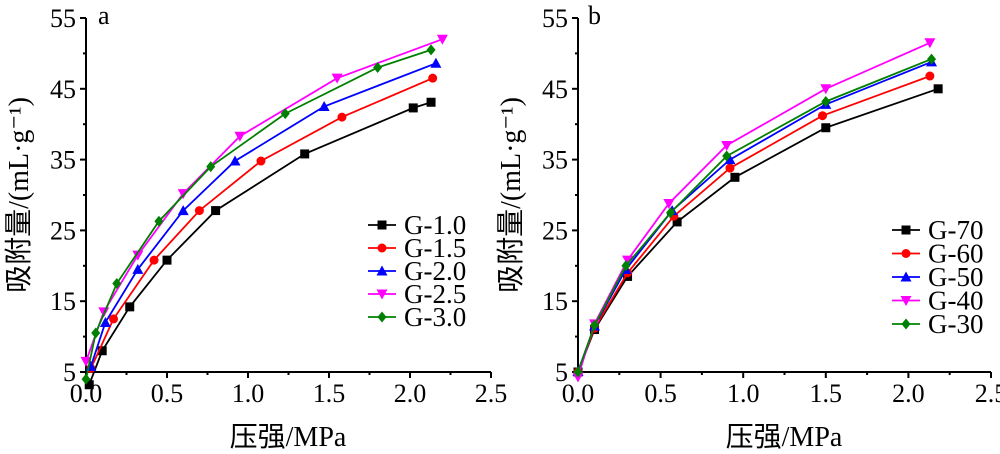 The height and width of the screenshot is (454, 1000). I want to click on y-tick-label: 5, so click(69, 372).